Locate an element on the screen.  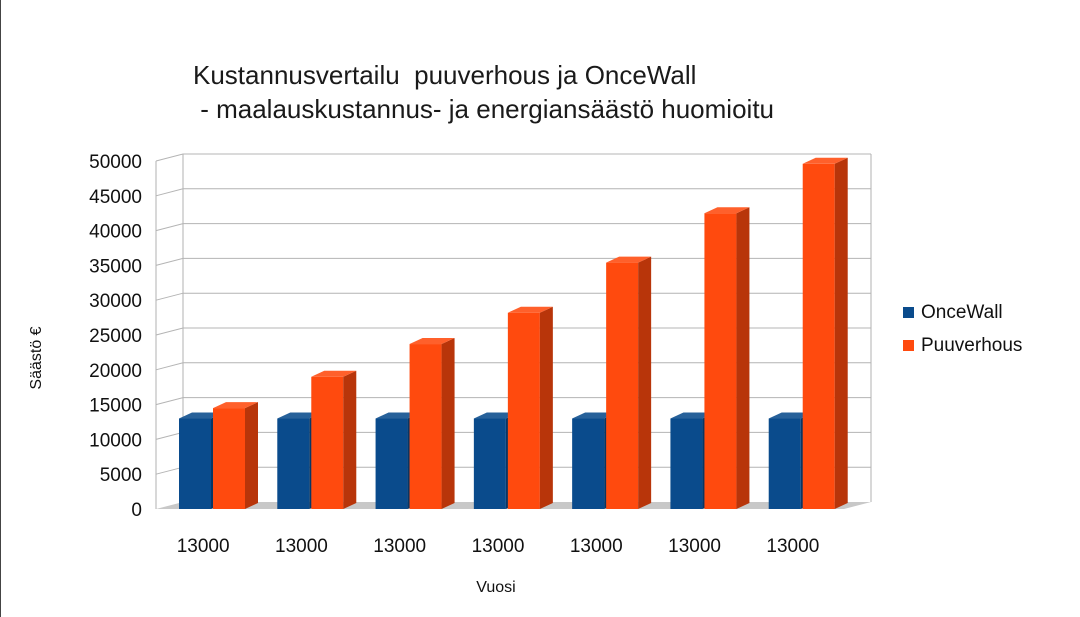
legend-item-puuverhous: Puuverhous is located at coordinates (962, 345).